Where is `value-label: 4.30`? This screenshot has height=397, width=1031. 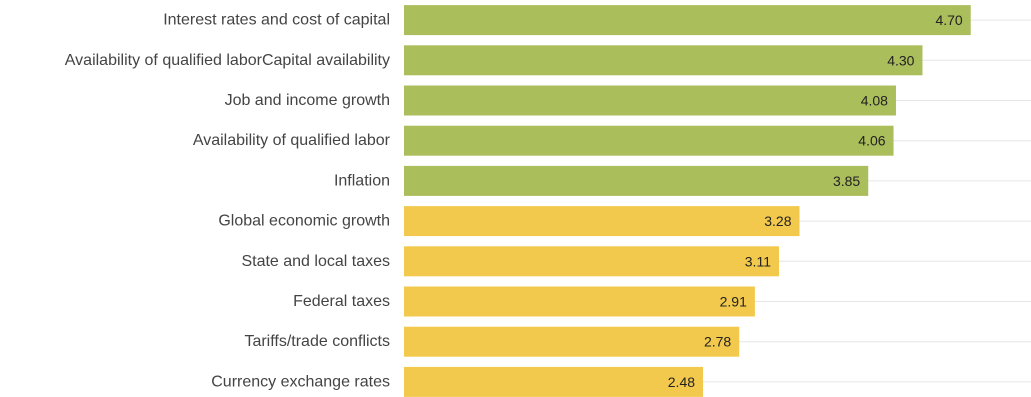
value-label: 4.30 is located at coordinates (900, 60).